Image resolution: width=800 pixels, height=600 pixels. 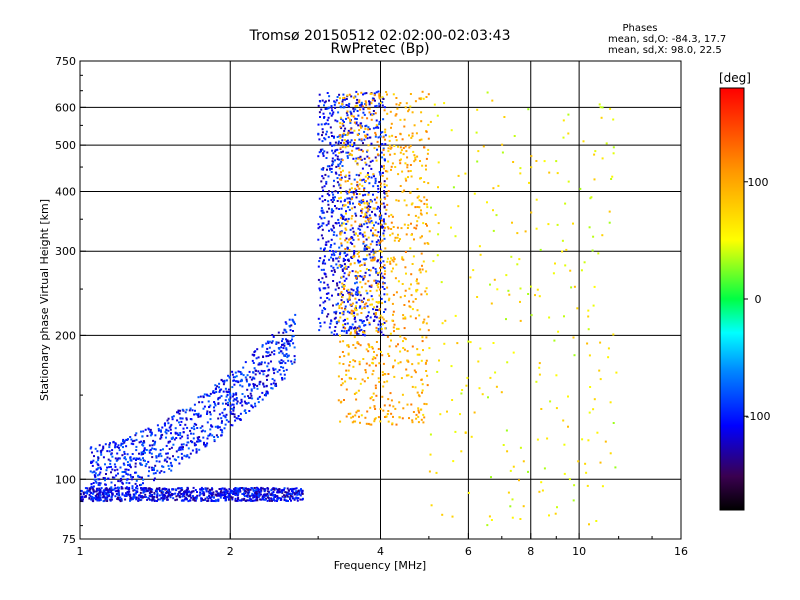 I want to click on colorbar-tick-label: -100, so click(x=758, y=416).